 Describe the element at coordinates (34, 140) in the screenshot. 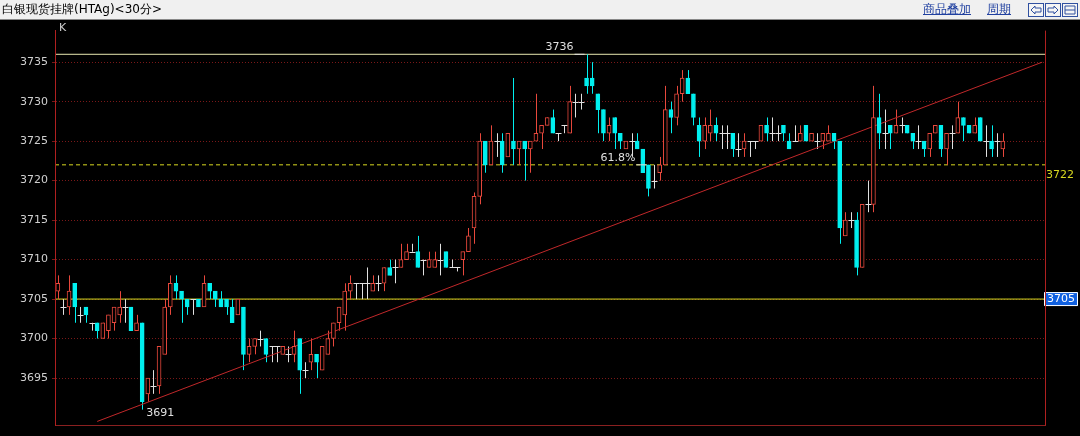

I see `y-tick-label: 3725` at that location.